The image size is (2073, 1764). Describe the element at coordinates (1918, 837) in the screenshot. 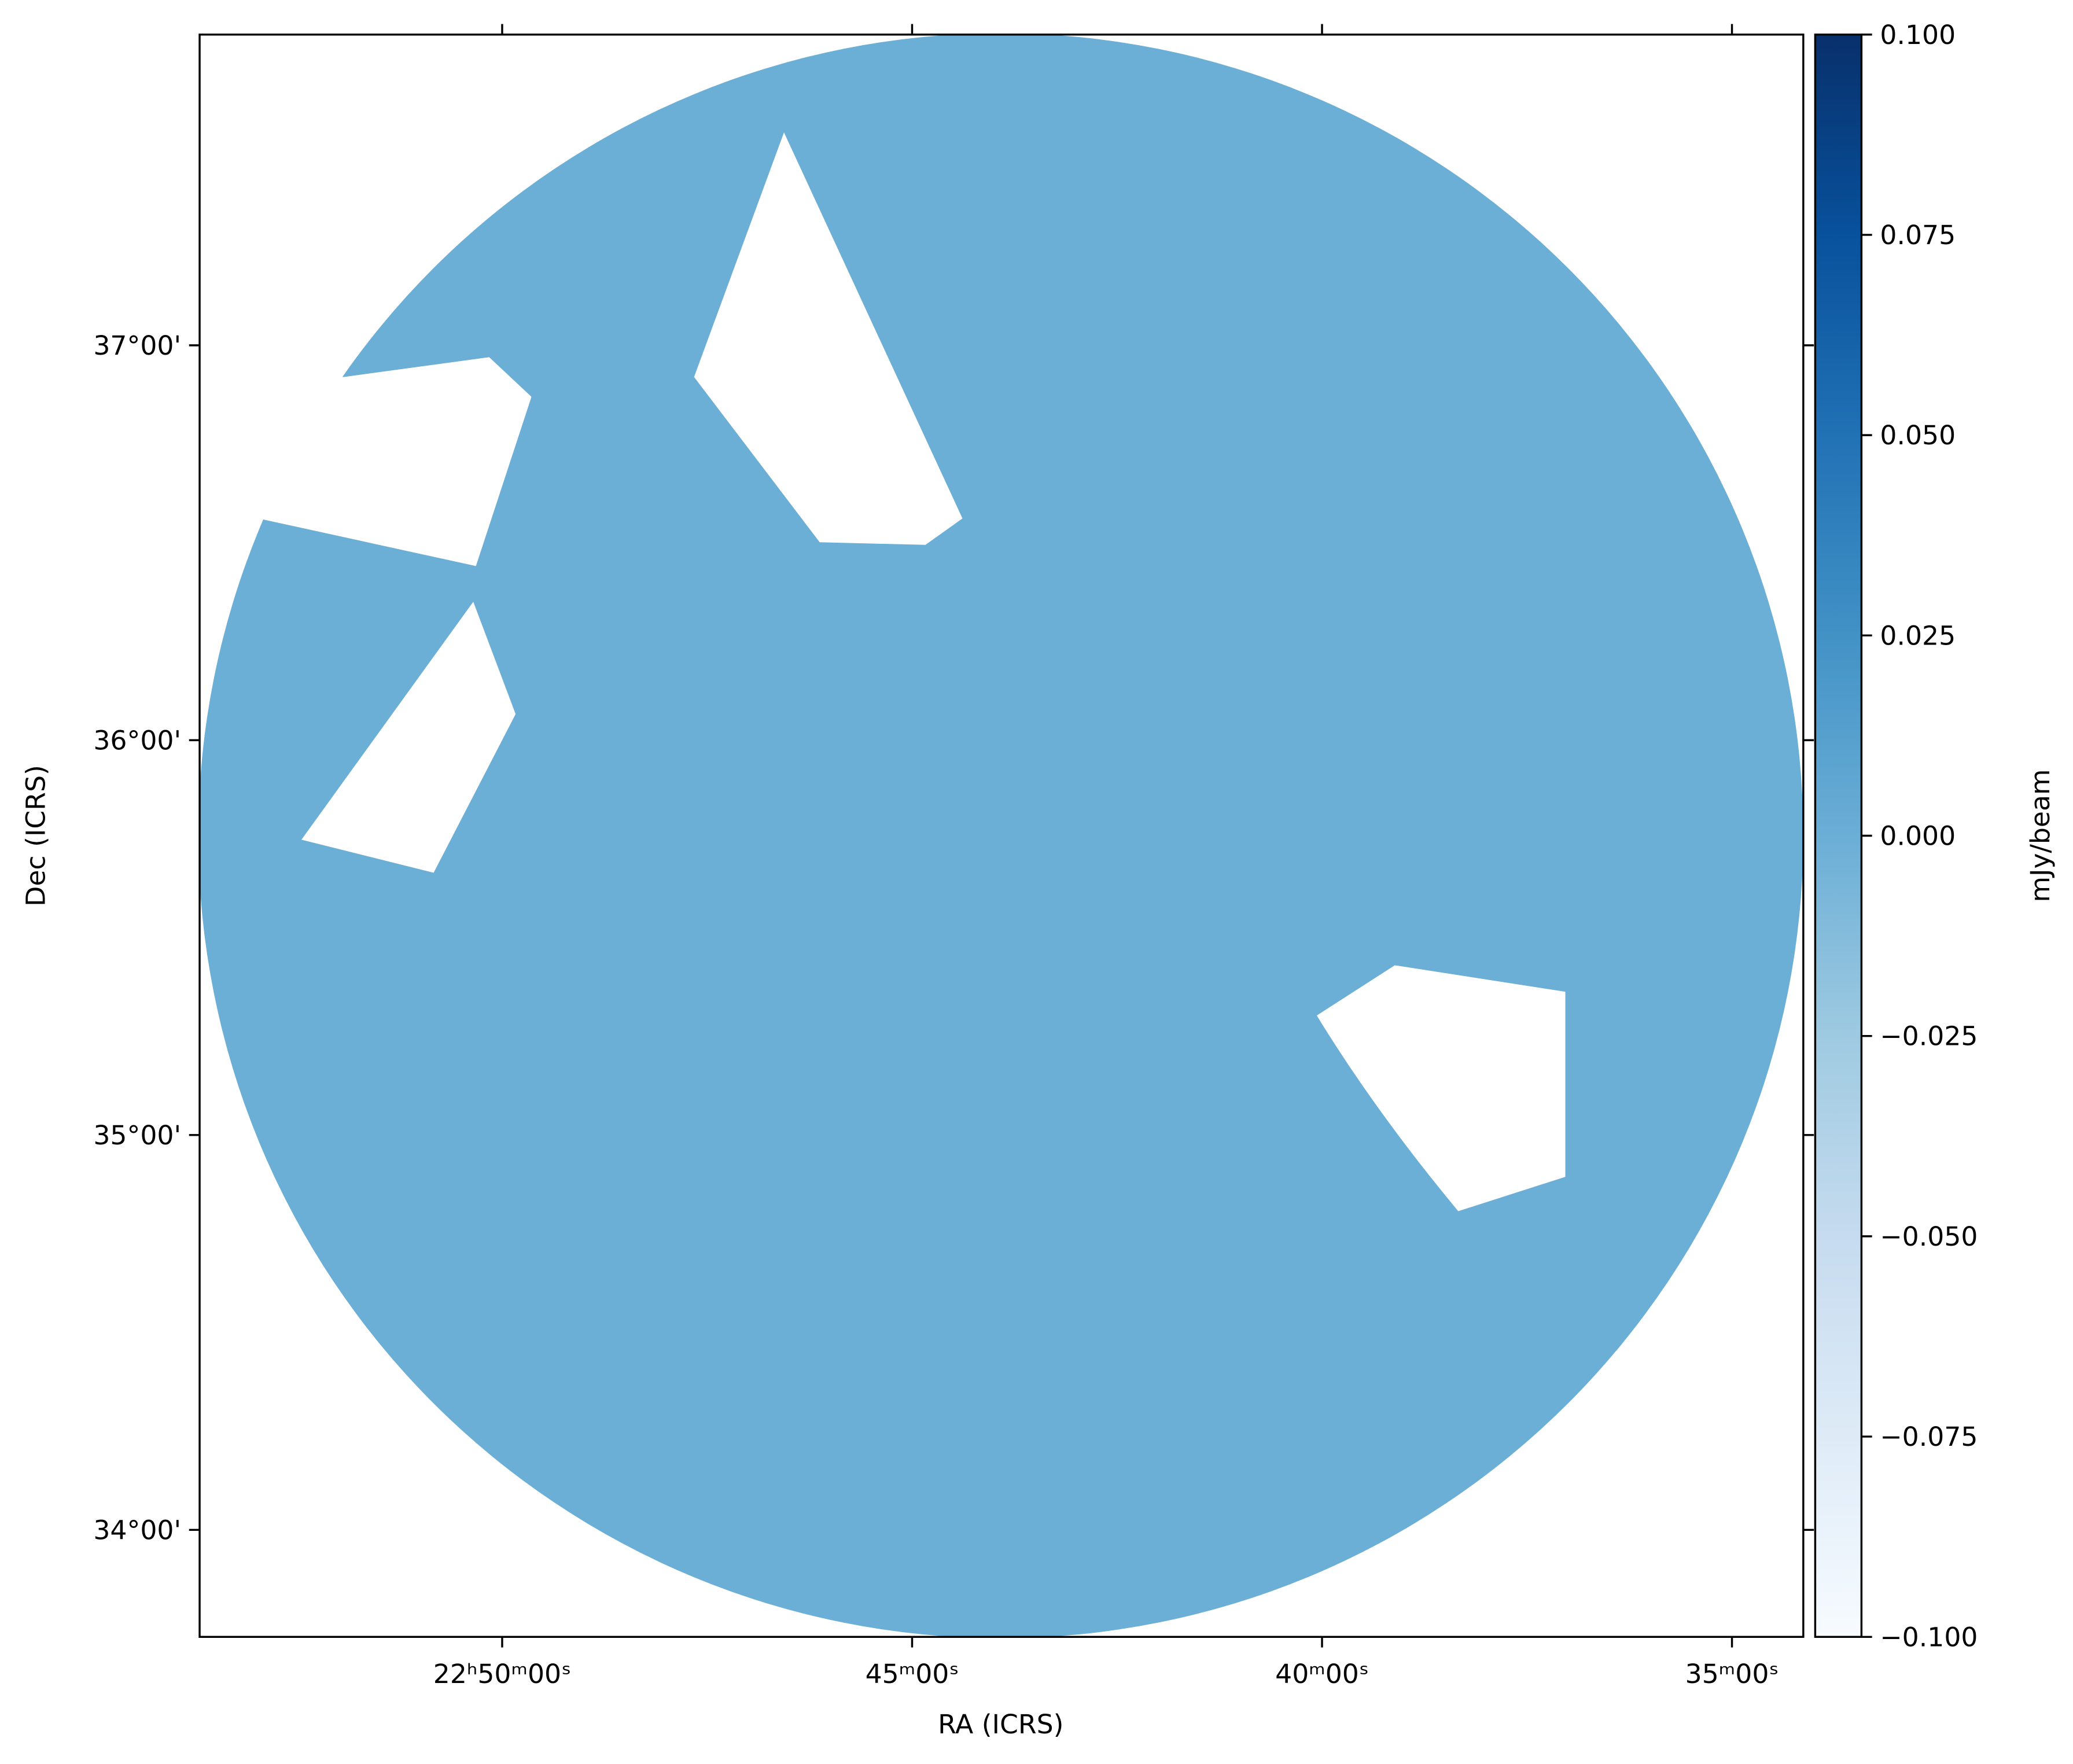

I see `colorbar-tick-label: 0.000` at that location.